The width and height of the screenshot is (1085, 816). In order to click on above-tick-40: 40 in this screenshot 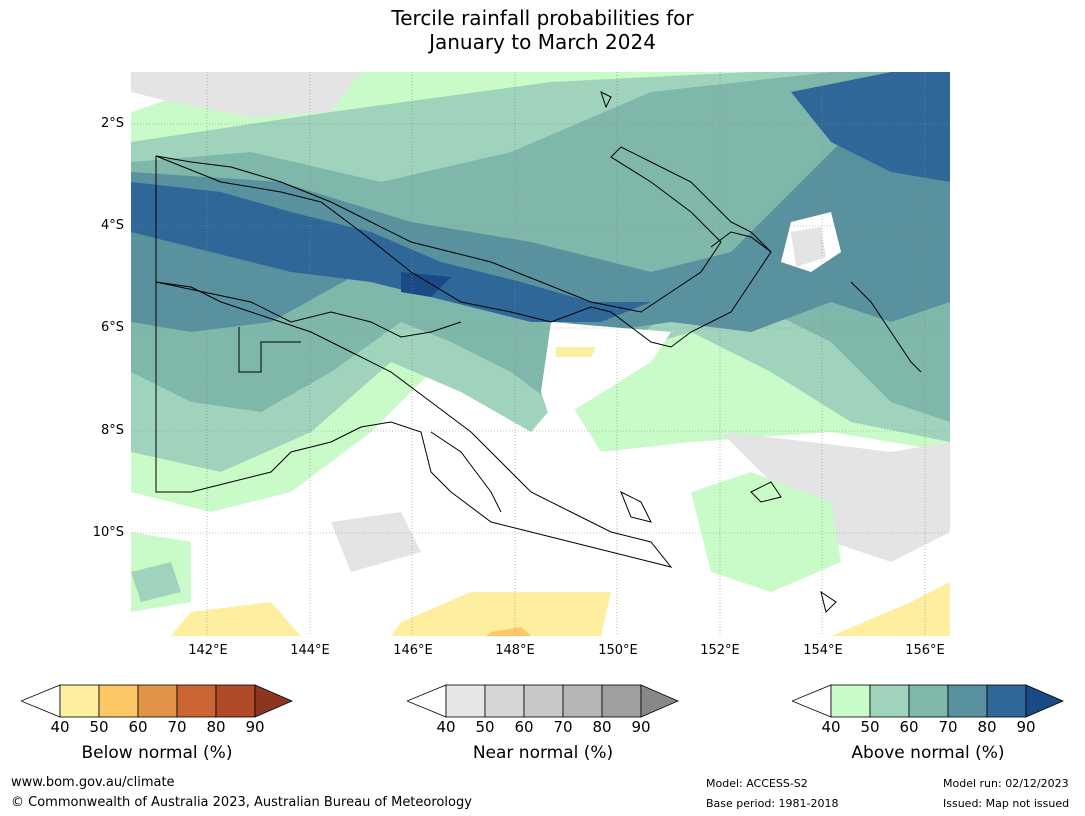, I will do `click(831, 727)`.